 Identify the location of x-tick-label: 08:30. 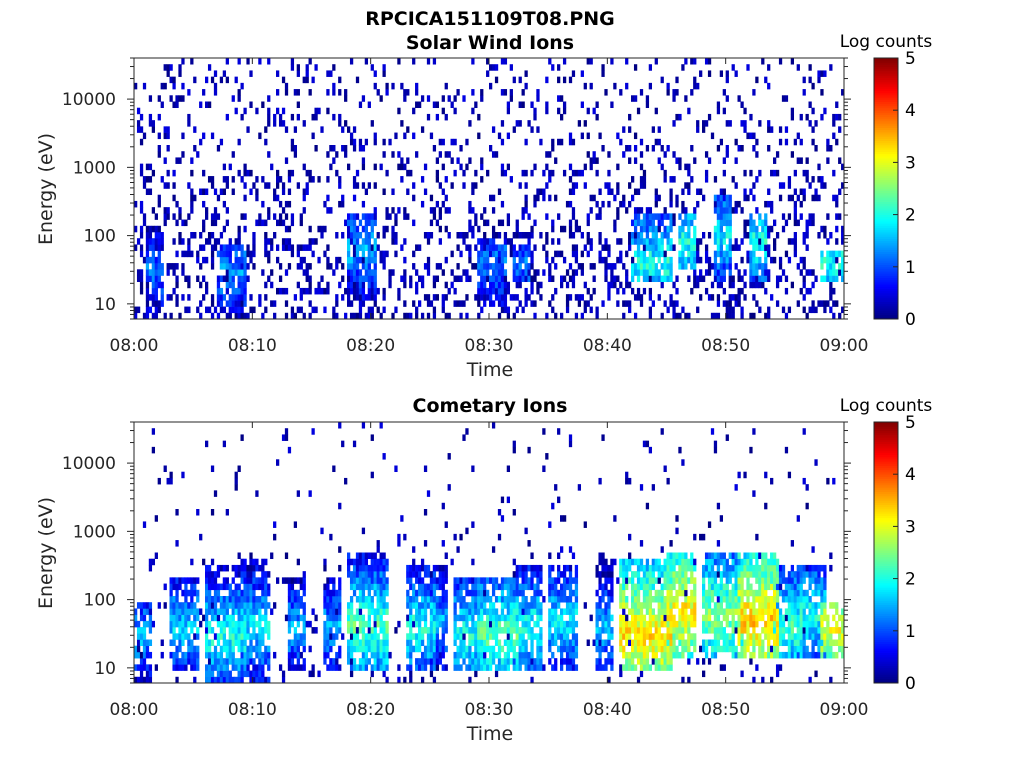
(489, 346).